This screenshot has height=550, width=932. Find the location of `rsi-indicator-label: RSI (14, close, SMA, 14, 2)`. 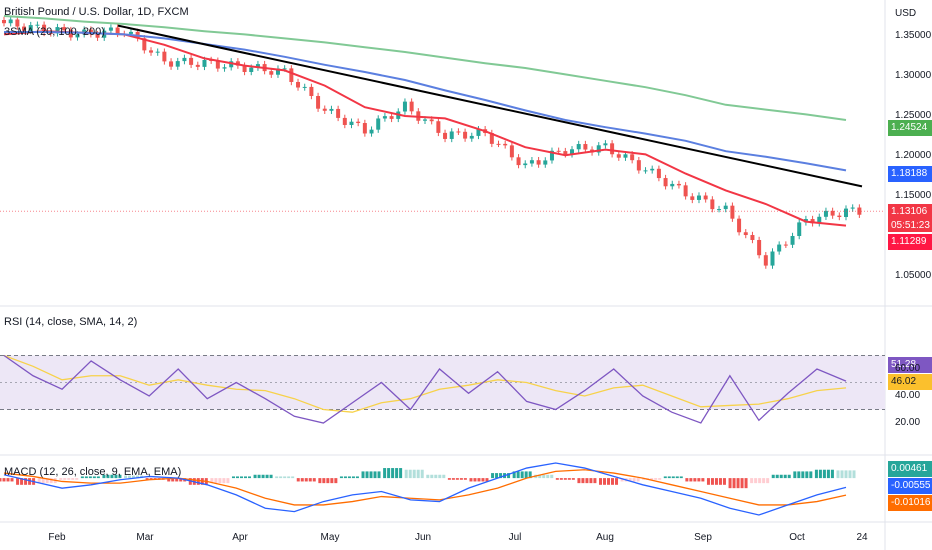

rsi-indicator-label: RSI (14, close, SMA, 14, 2) is located at coordinates (71, 322).